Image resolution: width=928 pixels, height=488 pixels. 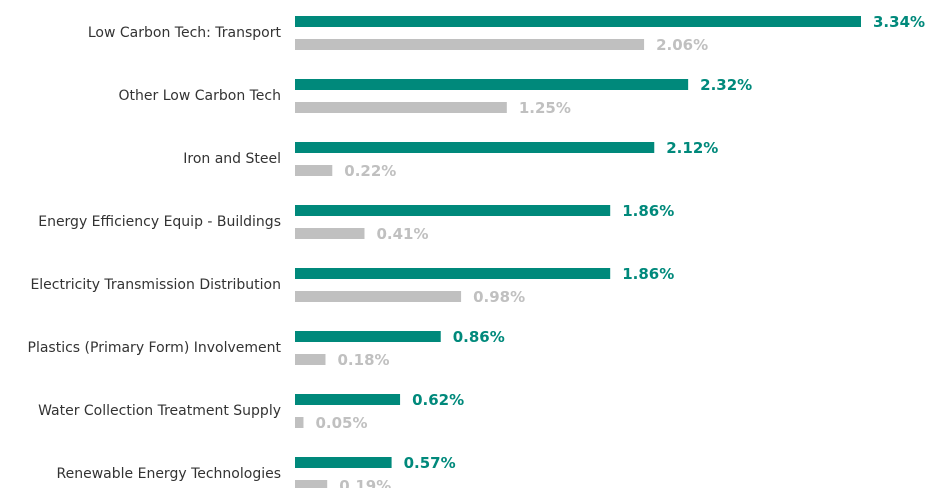 I want to click on value-label: 0.22%, so click(x=370, y=171).